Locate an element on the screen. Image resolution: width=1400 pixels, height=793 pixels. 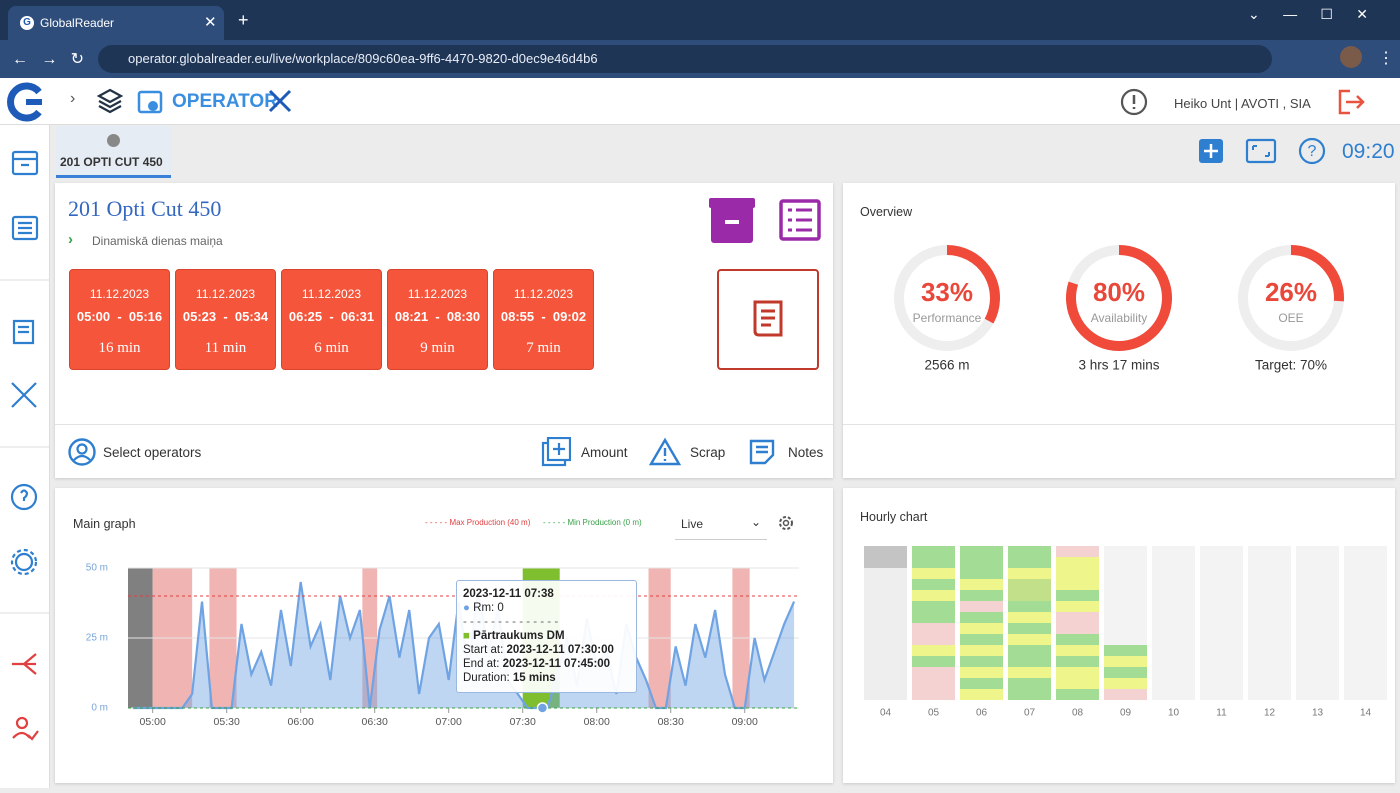
sidebar-icons is located at coordinates (25, 456).